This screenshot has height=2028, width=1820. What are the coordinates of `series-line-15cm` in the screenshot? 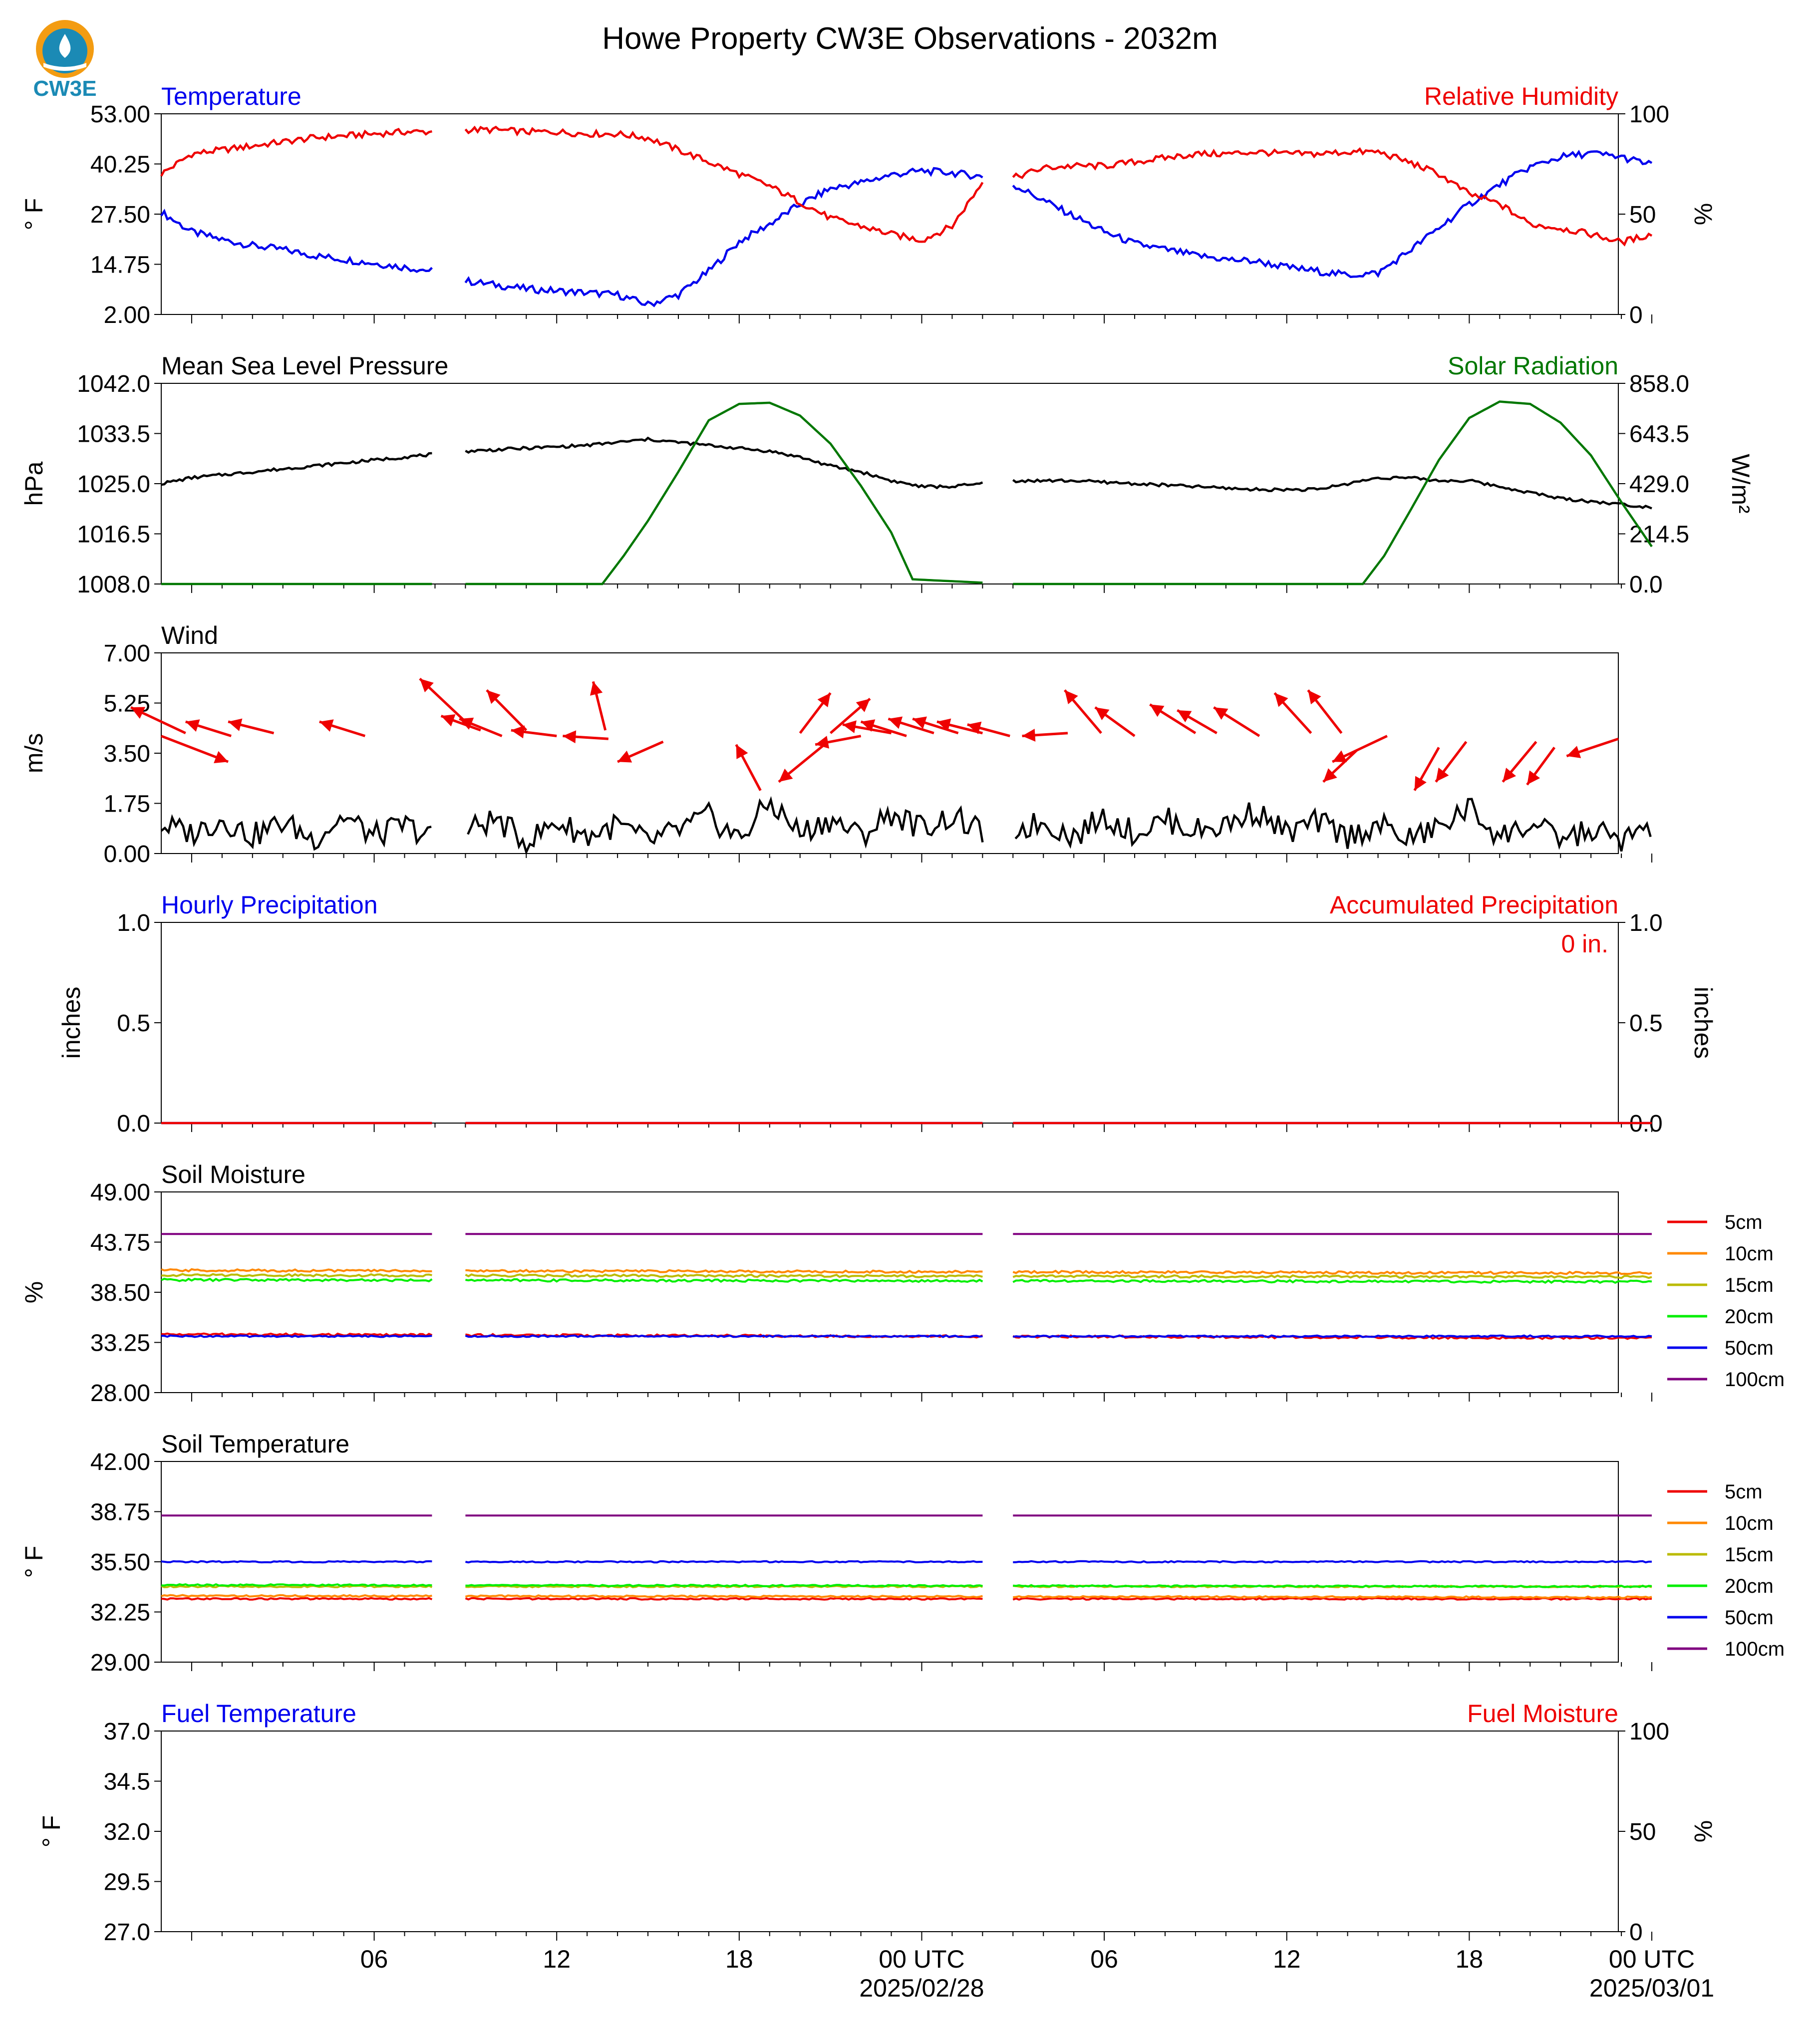 It's located at (906, 1276).